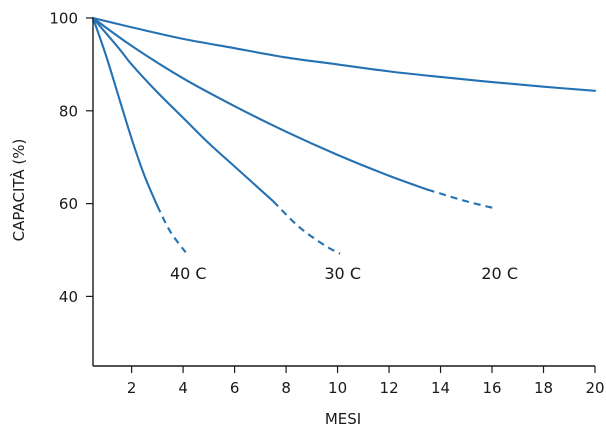 This screenshot has width=606, height=429. Describe the element at coordinates (188, 273) in the screenshot. I see `series-label-40c: 40 C` at that location.